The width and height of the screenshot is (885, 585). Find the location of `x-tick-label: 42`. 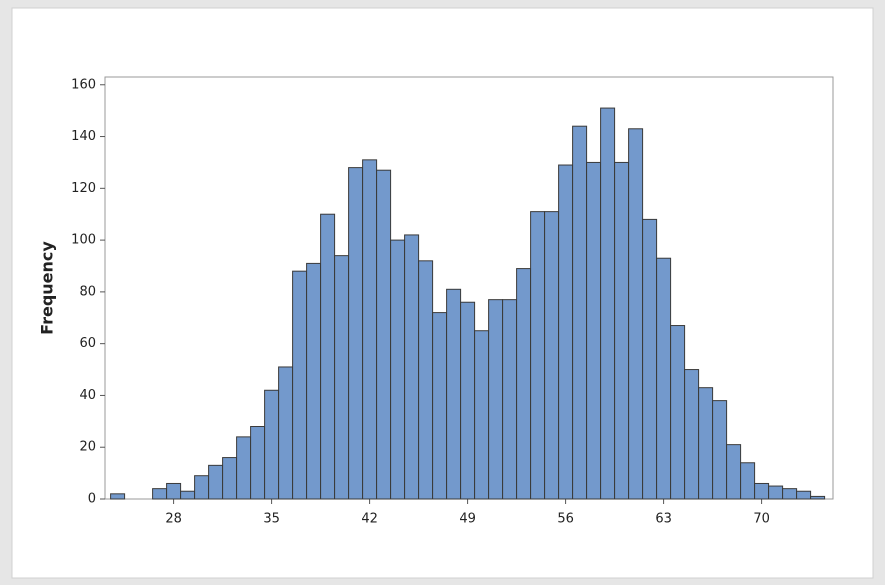

x-tick-label: 42 is located at coordinates (369, 519).